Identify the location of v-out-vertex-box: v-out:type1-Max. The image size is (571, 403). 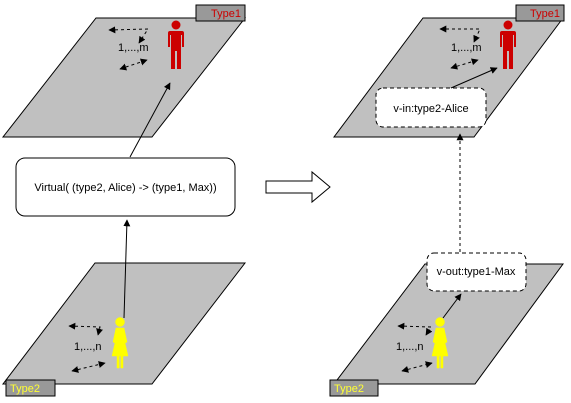
(476, 272).